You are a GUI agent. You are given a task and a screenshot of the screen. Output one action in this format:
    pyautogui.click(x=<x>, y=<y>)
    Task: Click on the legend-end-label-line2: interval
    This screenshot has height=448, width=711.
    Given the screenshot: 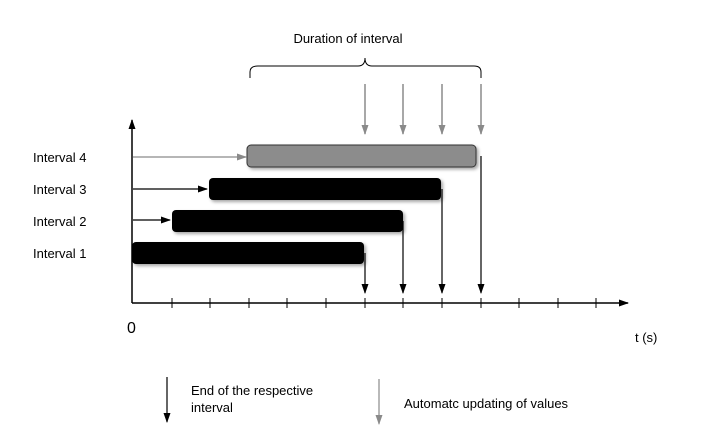 What is the action you would take?
    pyautogui.click(x=212, y=407)
    